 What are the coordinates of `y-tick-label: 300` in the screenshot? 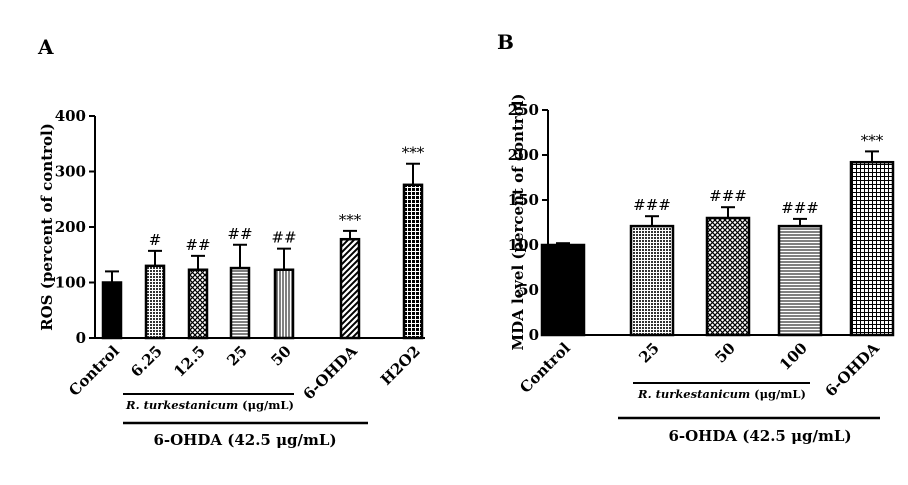 It's located at (70, 172).